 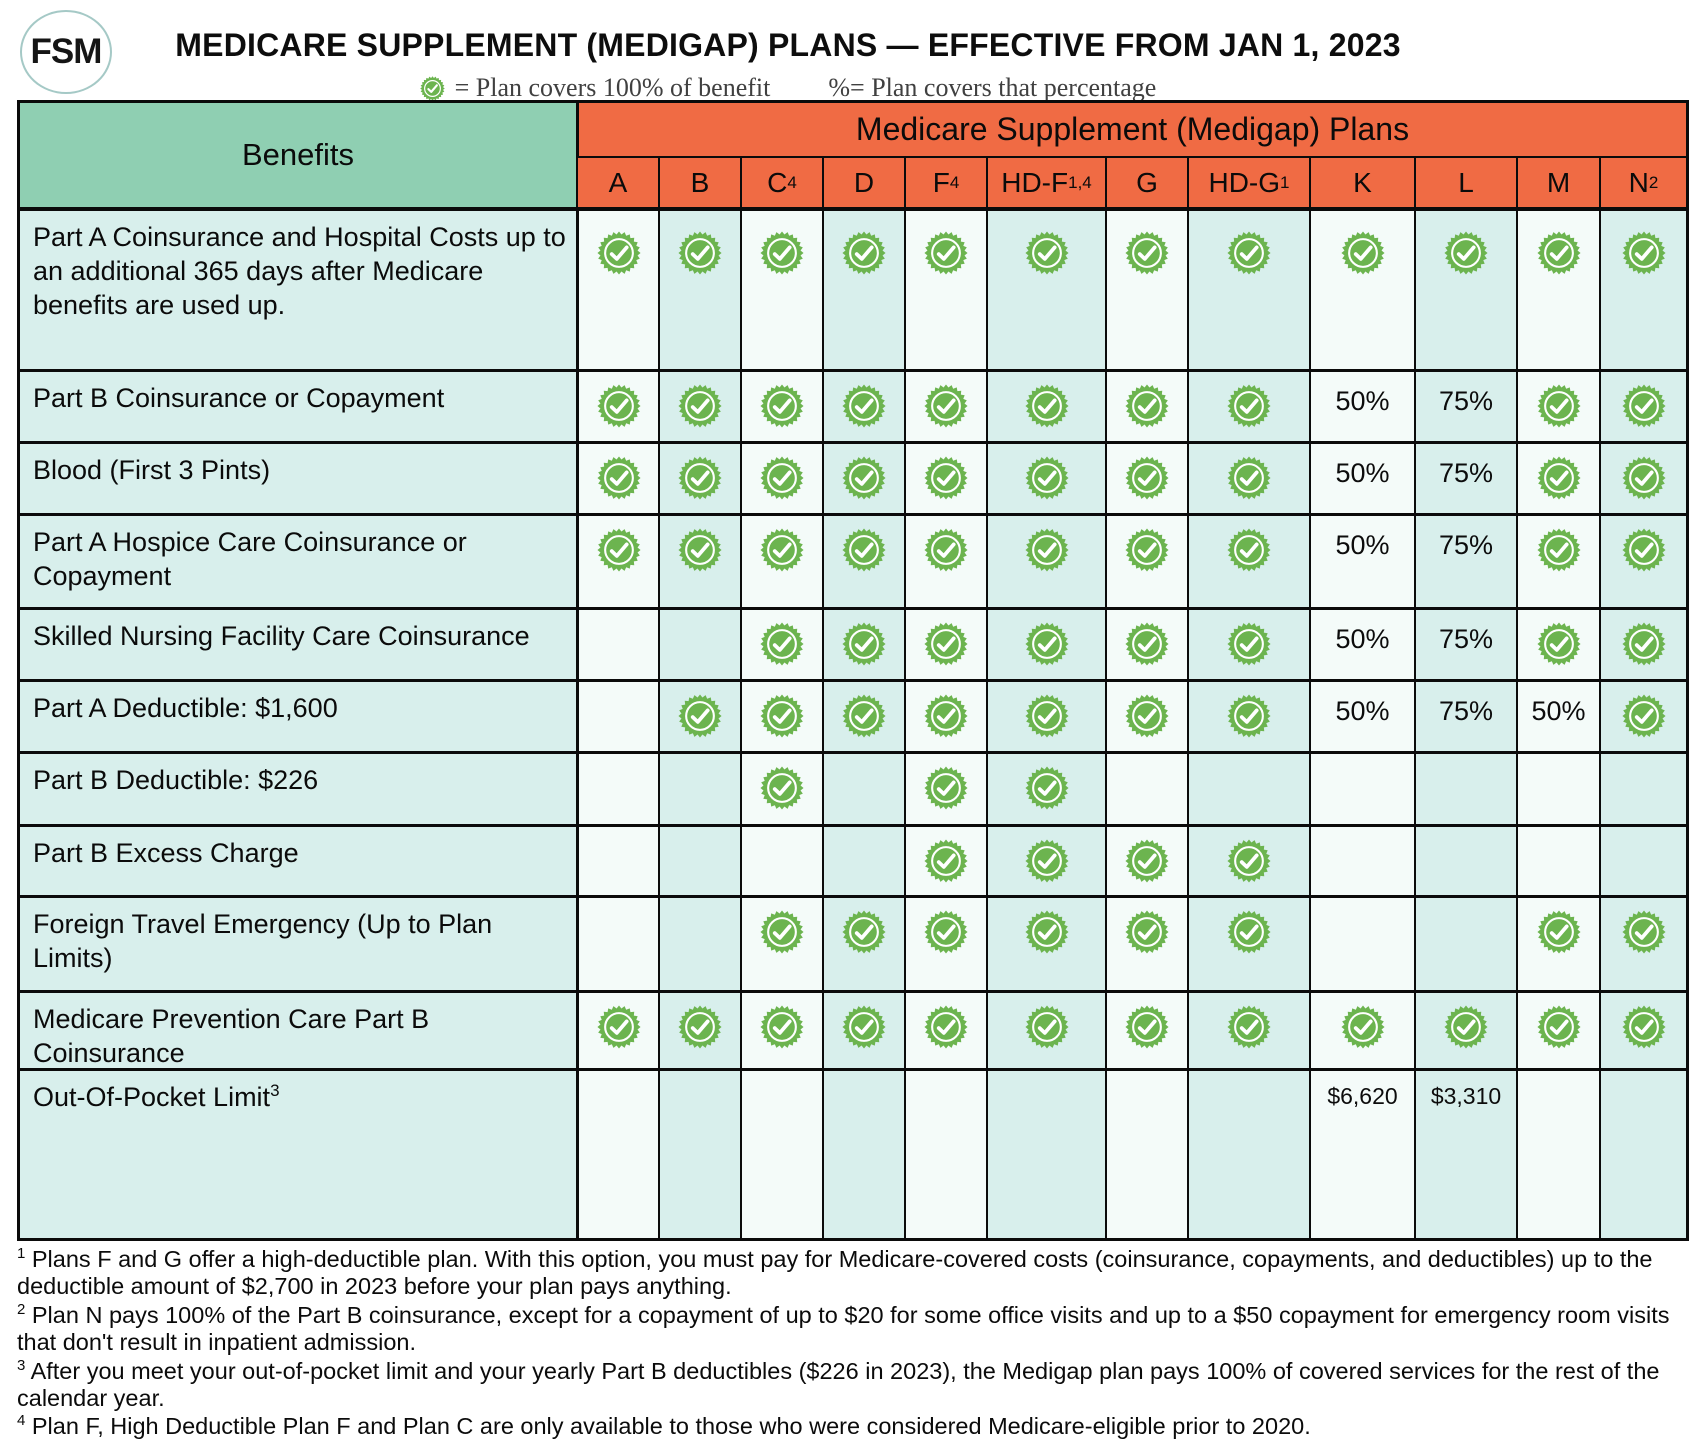 What do you see at coordinates (1146, 181) in the screenshot?
I see `plan-column-header-G: G` at bounding box center [1146, 181].